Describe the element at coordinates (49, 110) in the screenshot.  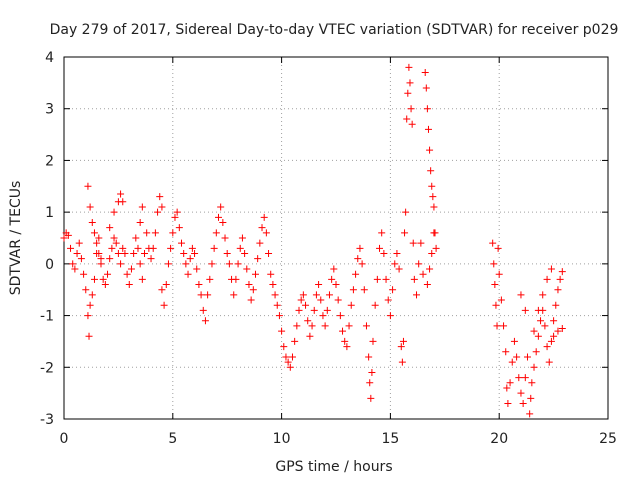
I see `y-tick-label: 3` at that location.